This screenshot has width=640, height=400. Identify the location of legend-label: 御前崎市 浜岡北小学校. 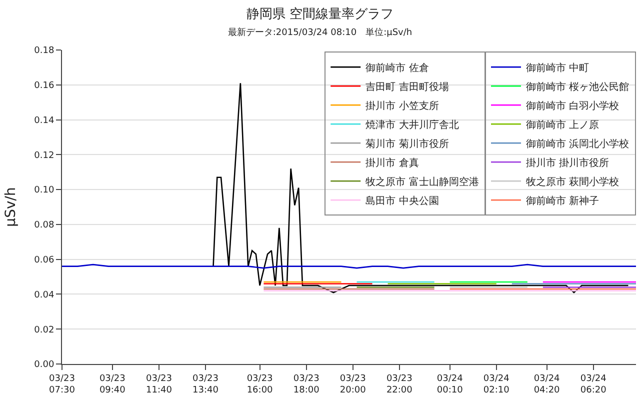
(578, 144).